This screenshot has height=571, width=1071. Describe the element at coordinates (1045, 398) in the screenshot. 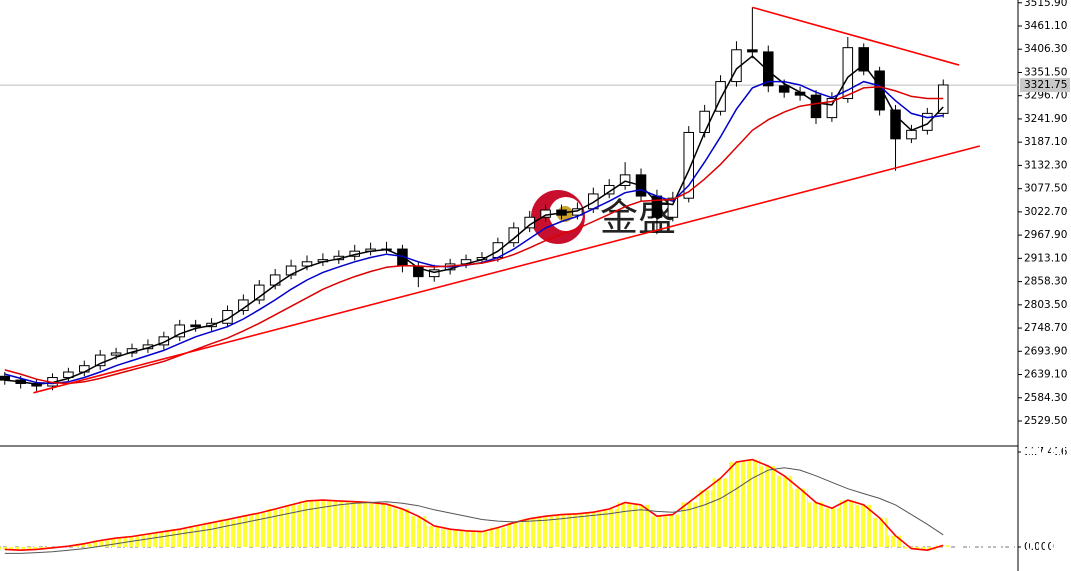

I see `y-tick-label: 2584.30` at that location.